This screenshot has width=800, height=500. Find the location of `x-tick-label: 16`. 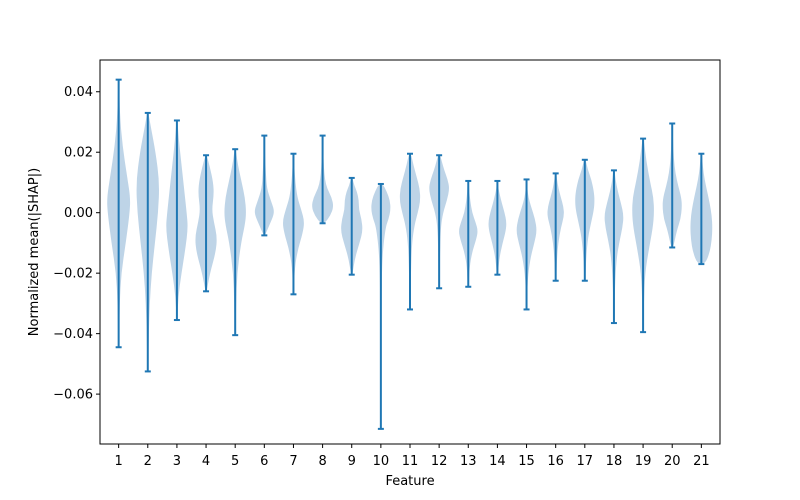

x-tick-label: 16 is located at coordinates (555, 461).